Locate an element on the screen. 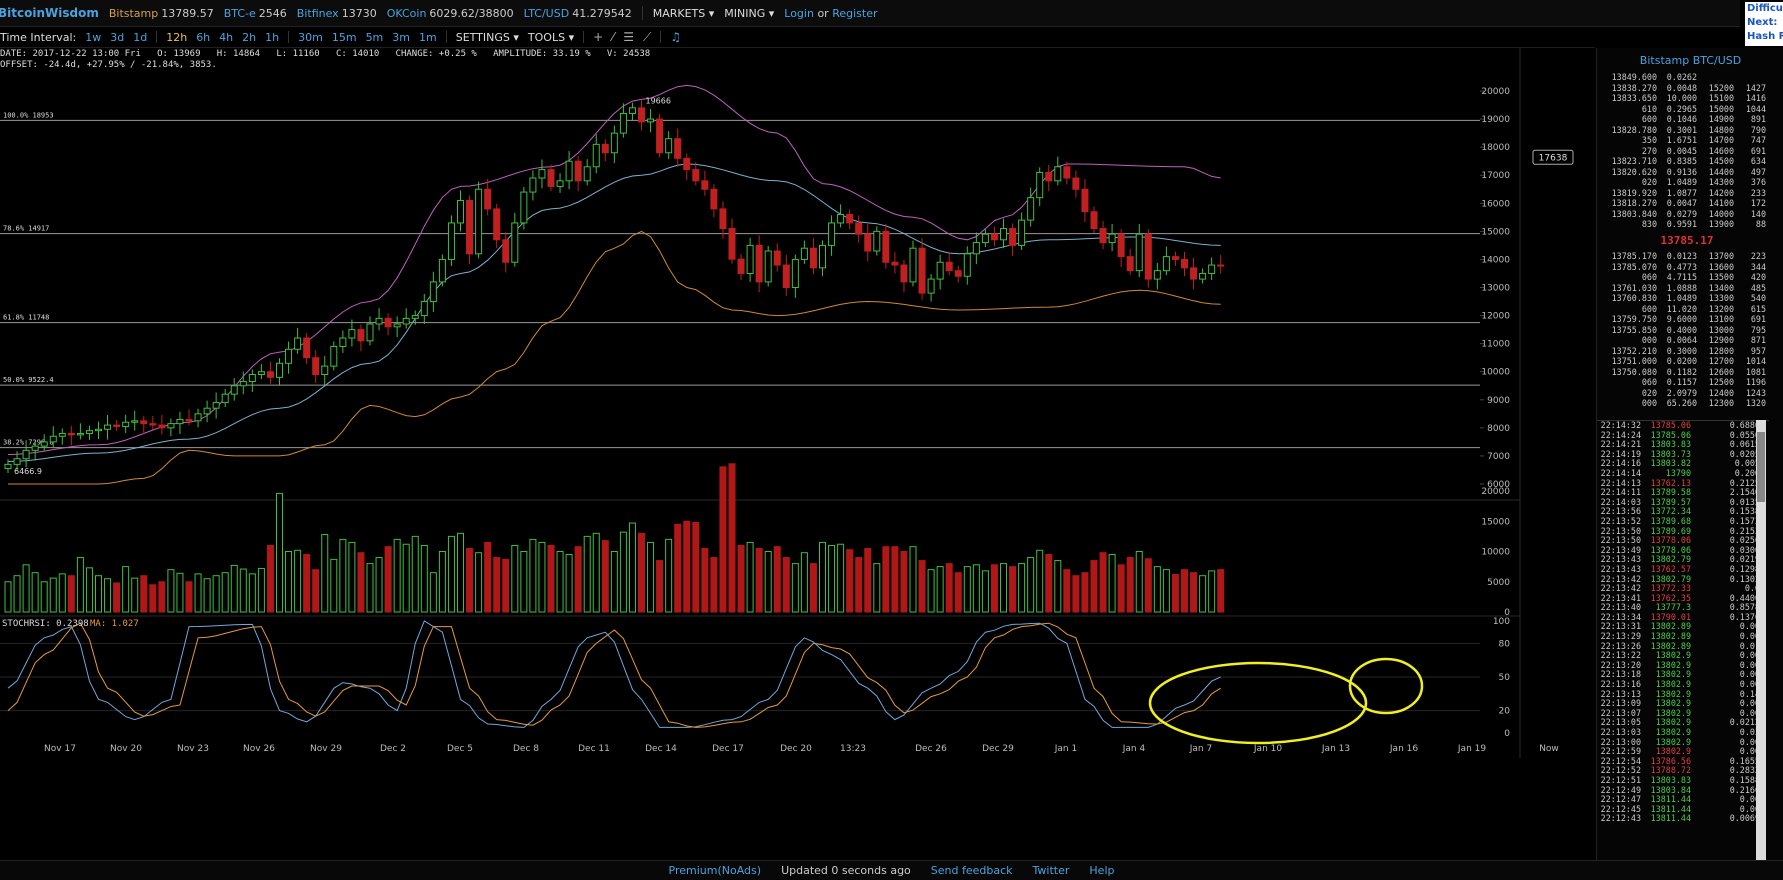 The width and height of the screenshot is (1783, 880). ask-row: 13818.270 0.0047 14100 172 is located at coordinates (1681, 203).